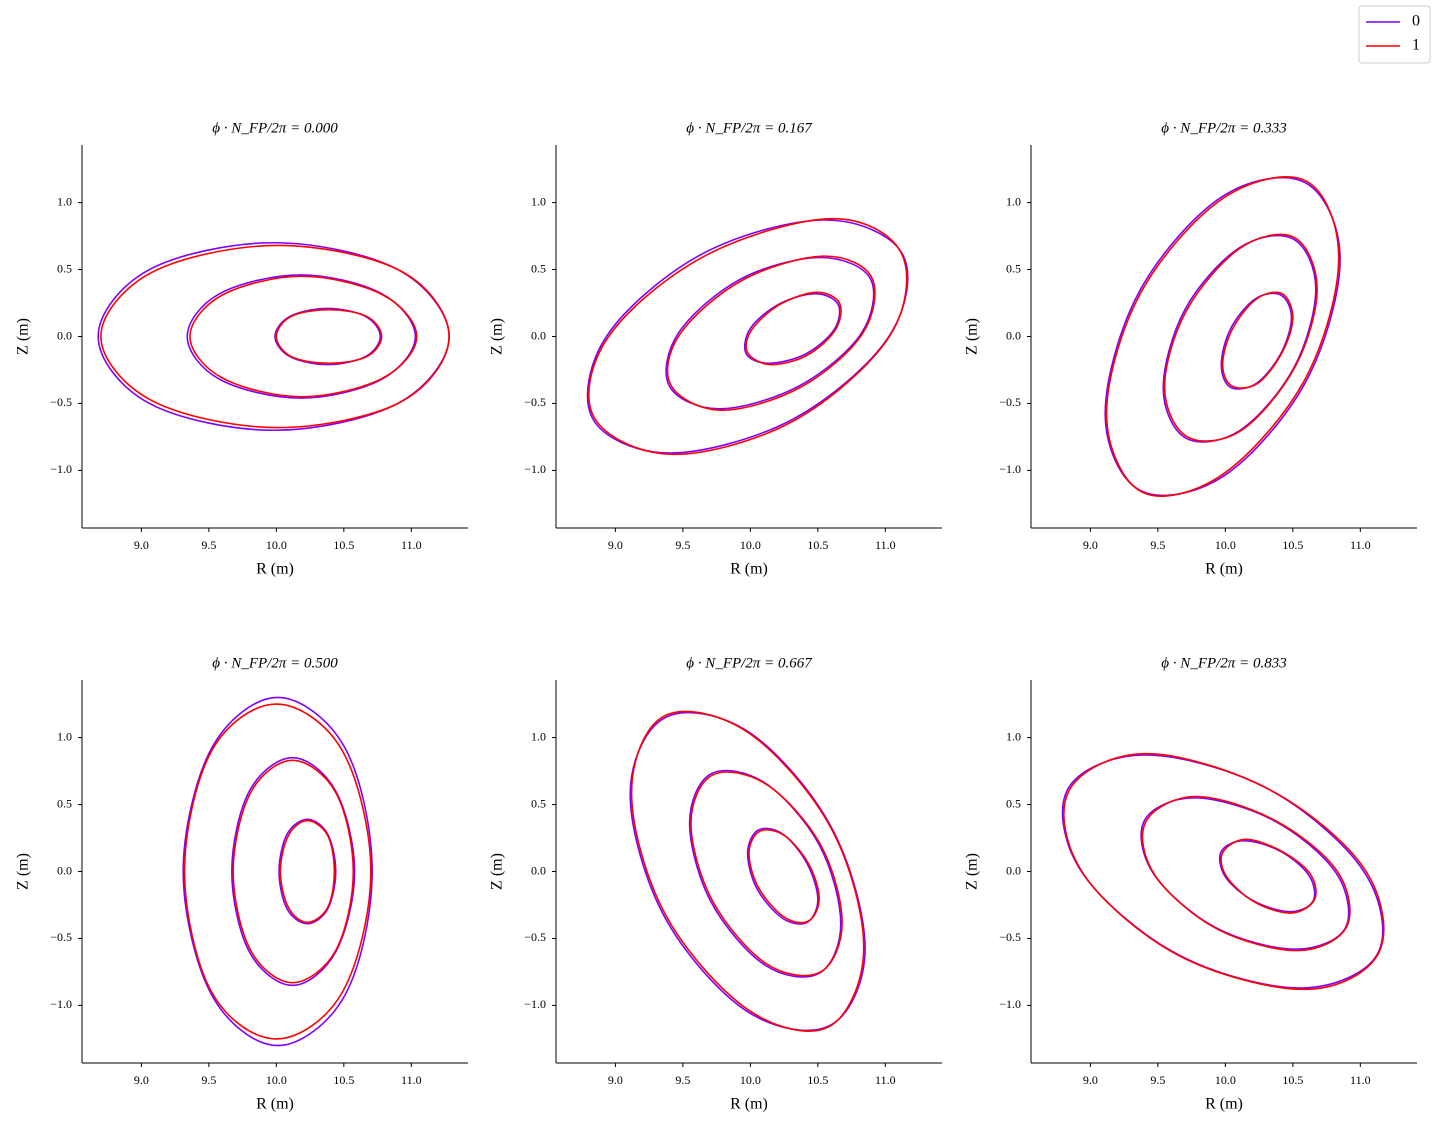  What do you see at coordinates (275, 663) in the screenshot?
I see `chart-title: ϕ · N_FP/2π = 0.500` at bounding box center [275, 663].